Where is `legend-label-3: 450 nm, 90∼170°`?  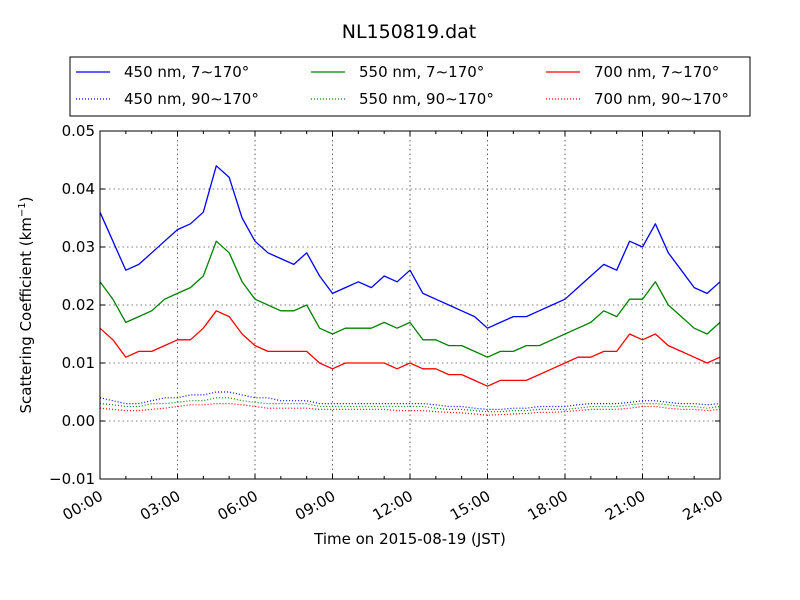
legend-label-3: 450 nm, 90∼170° is located at coordinates (191, 99).